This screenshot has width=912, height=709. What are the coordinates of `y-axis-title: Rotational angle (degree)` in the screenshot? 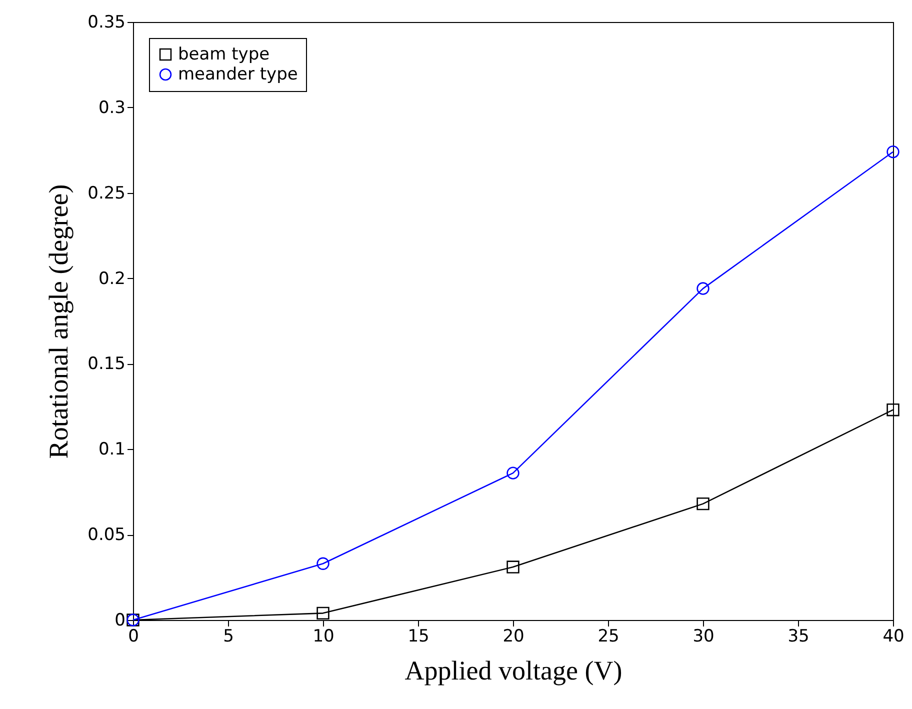 It's located at (59, 321).